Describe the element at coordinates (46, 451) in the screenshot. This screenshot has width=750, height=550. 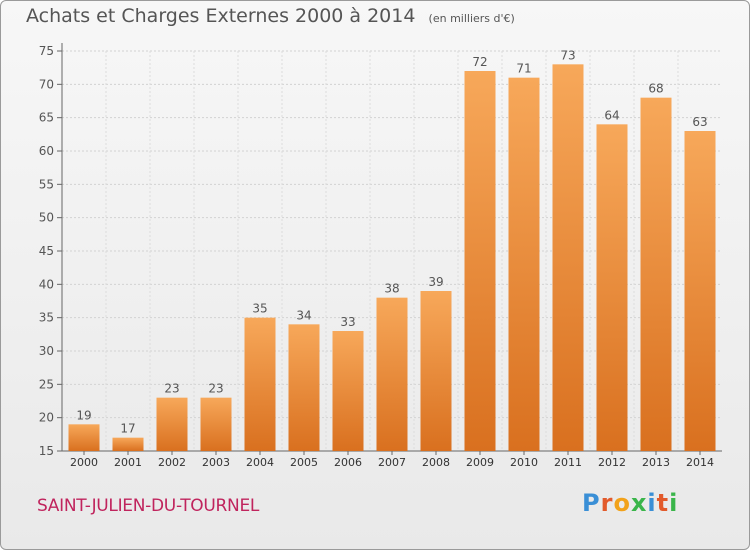
I see `y-tick-label: 15` at that location.